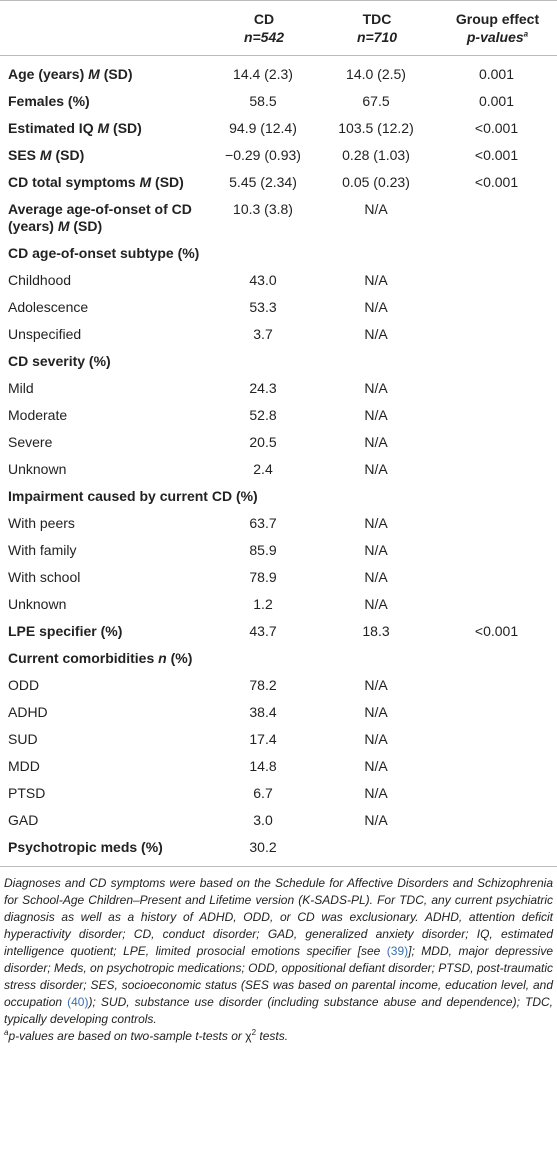  What do you see at coordinates (105, 182) in the screenshot?
I see `row-label: CD total symptoms M (SD)` at bounding box center [105, 182].